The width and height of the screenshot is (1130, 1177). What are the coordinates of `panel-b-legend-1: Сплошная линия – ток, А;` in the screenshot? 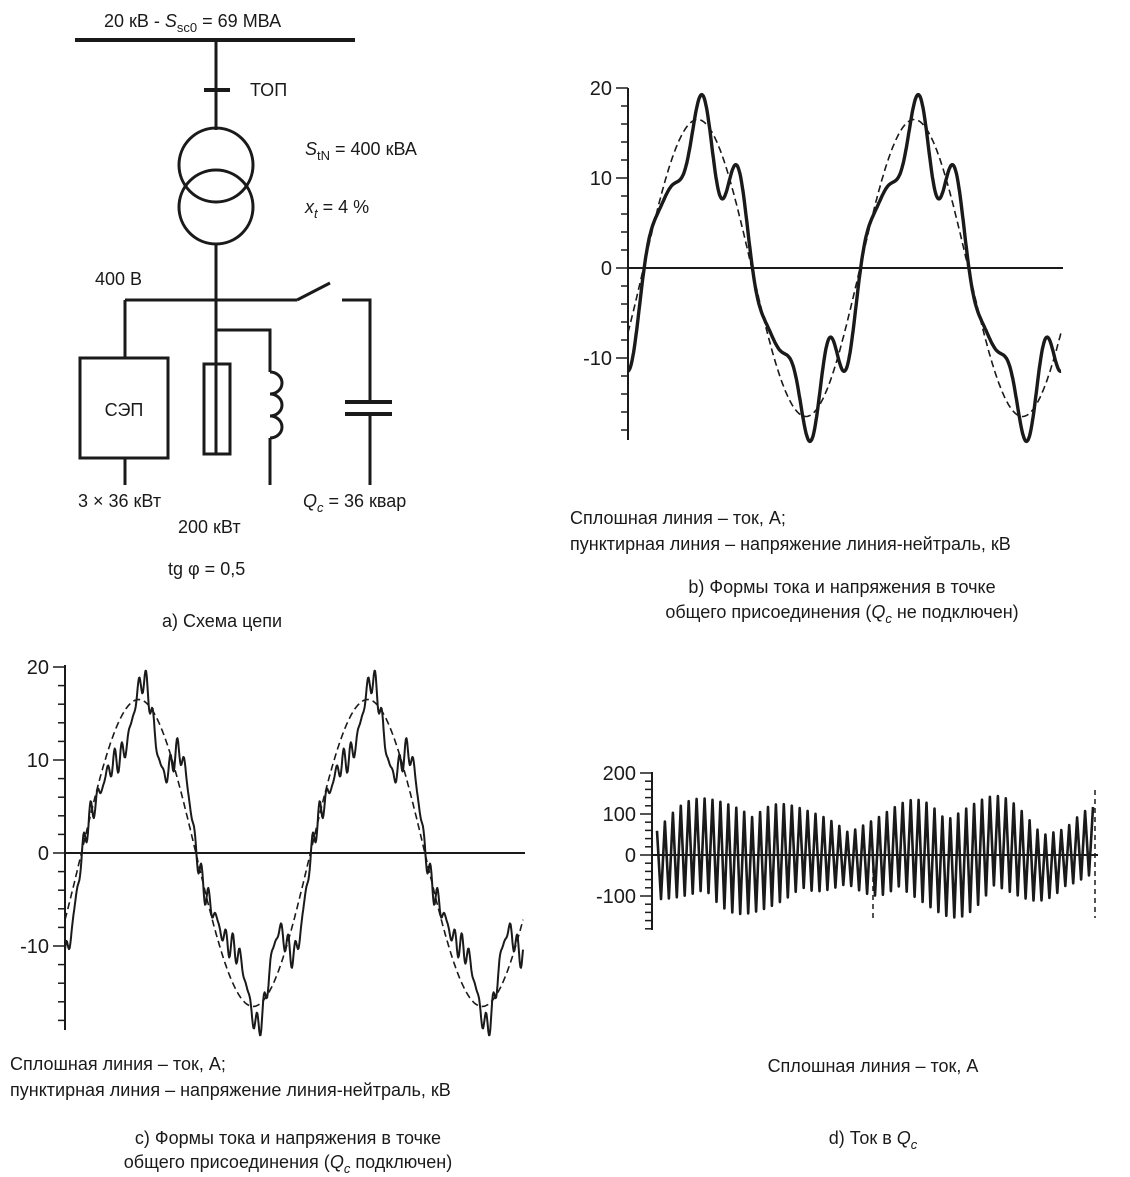 It's located at (678, 518).